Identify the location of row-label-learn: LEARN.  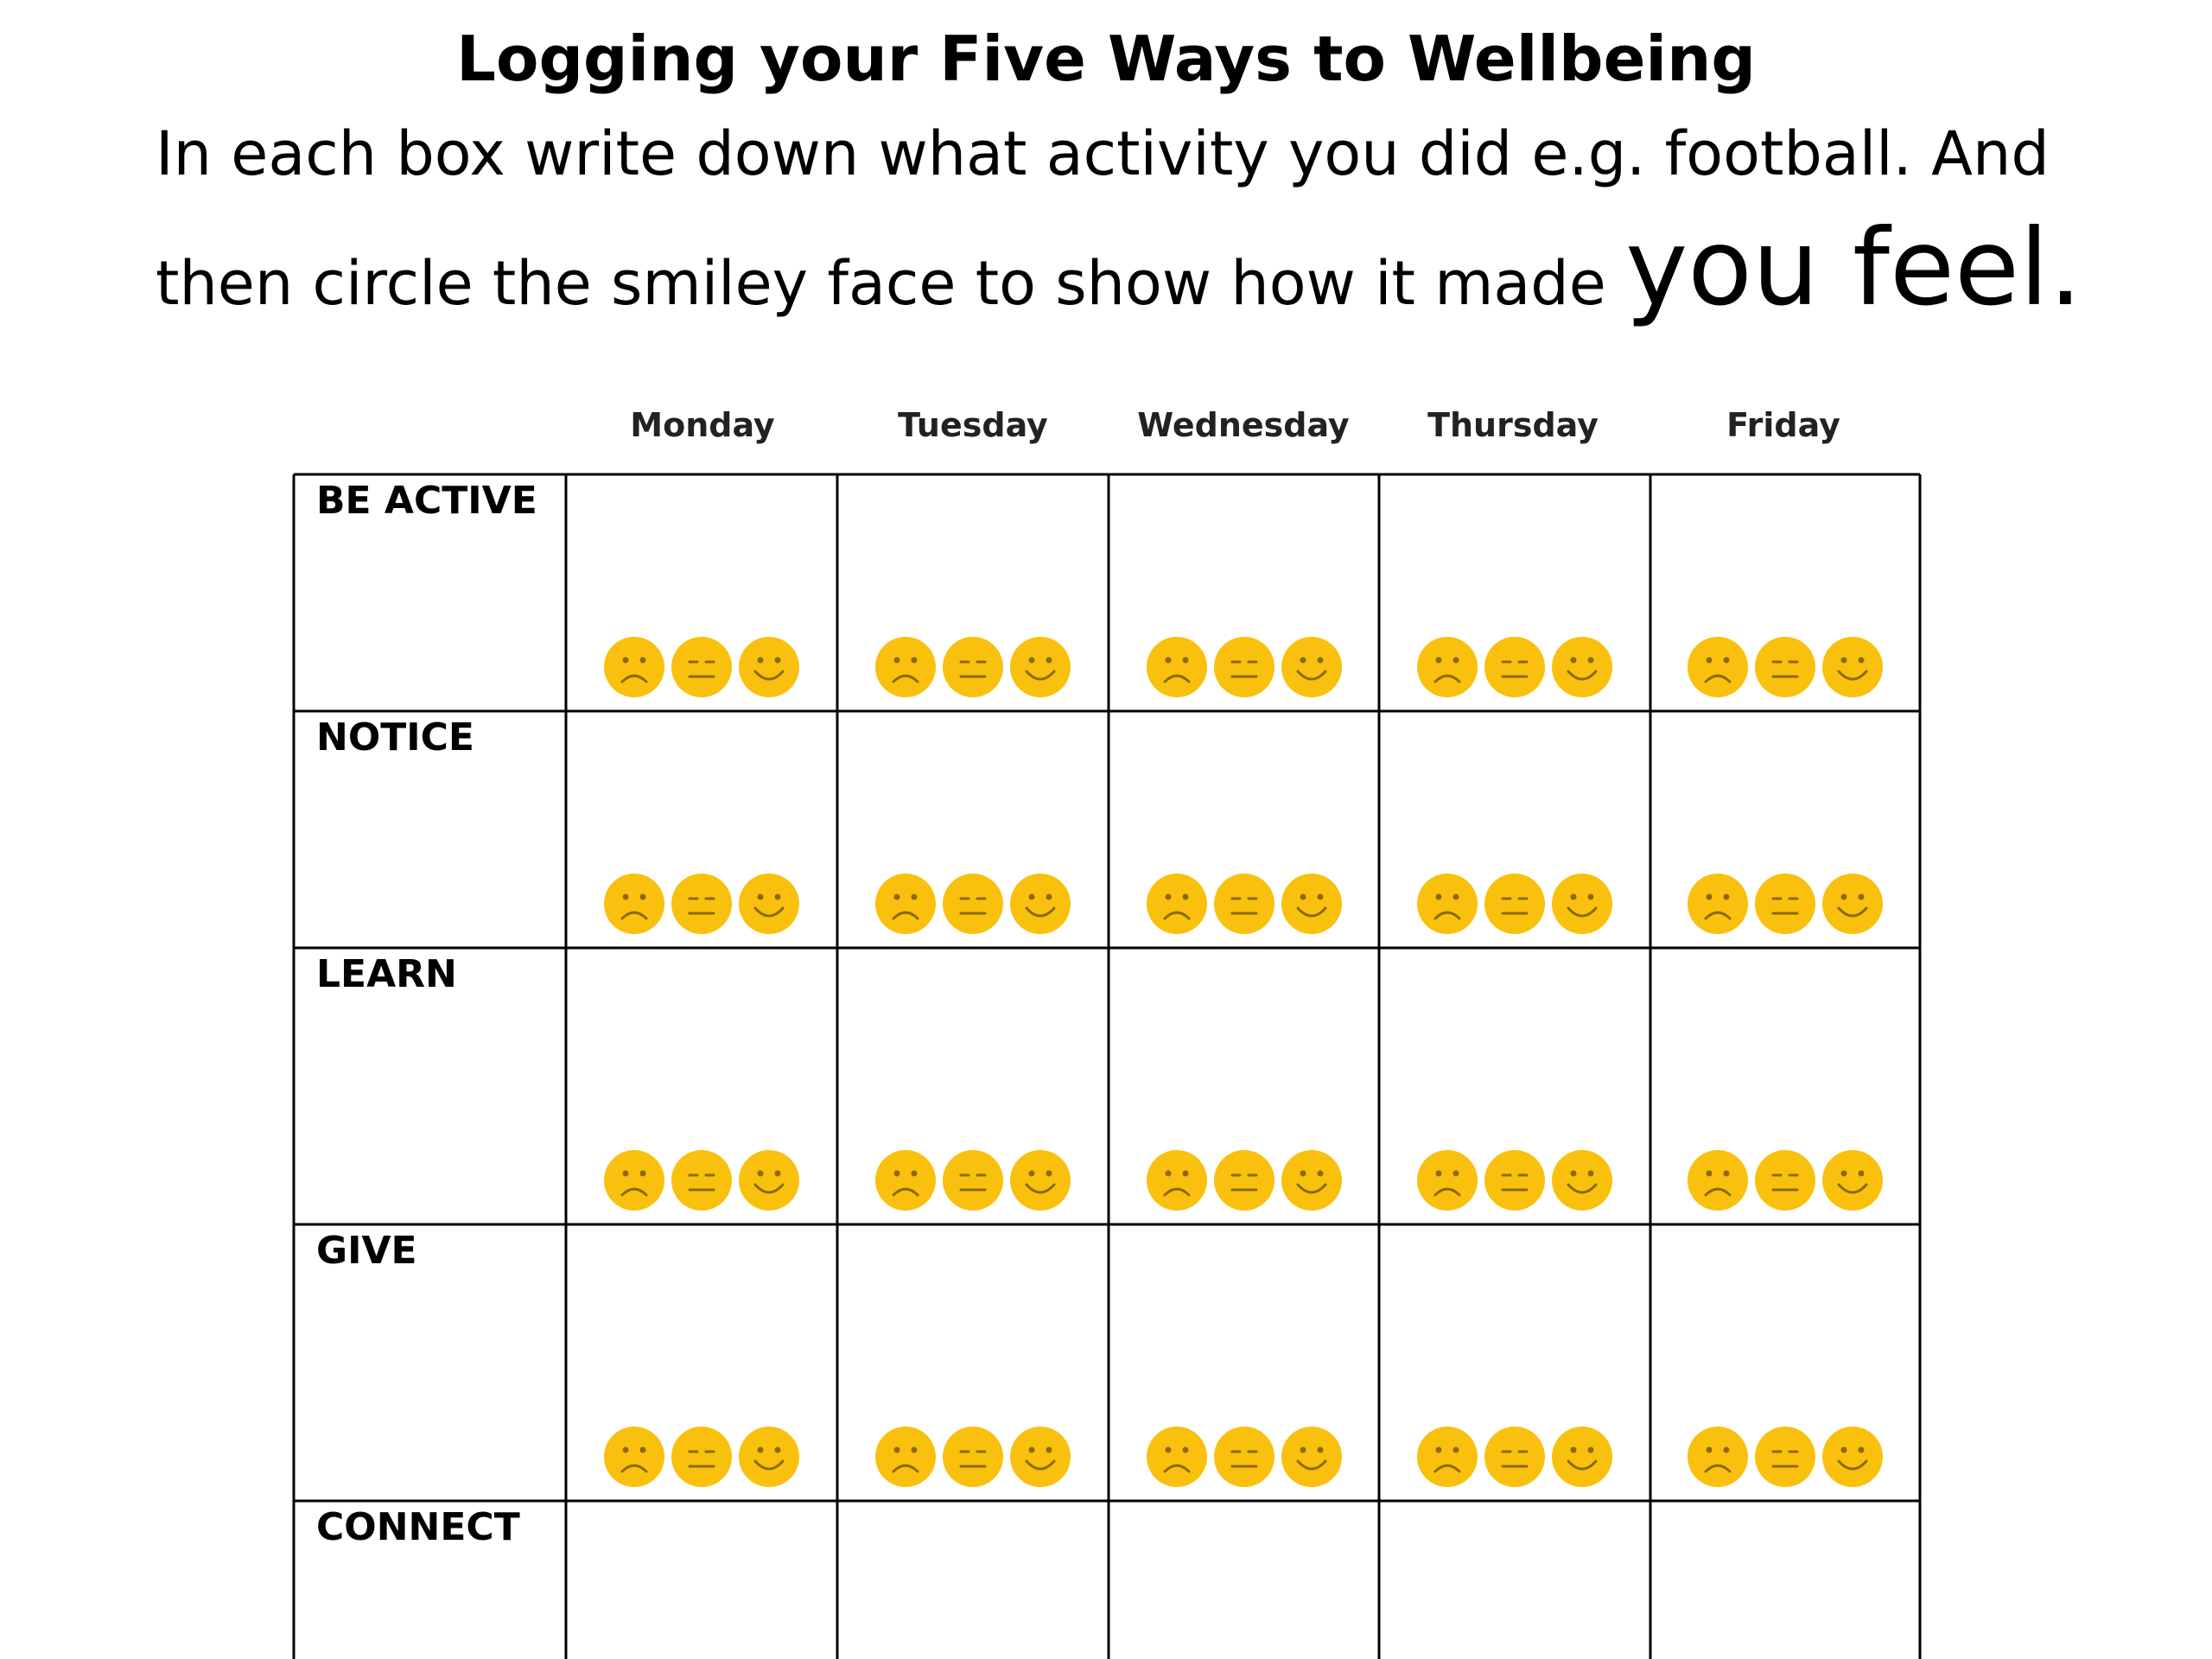
(386, 974).